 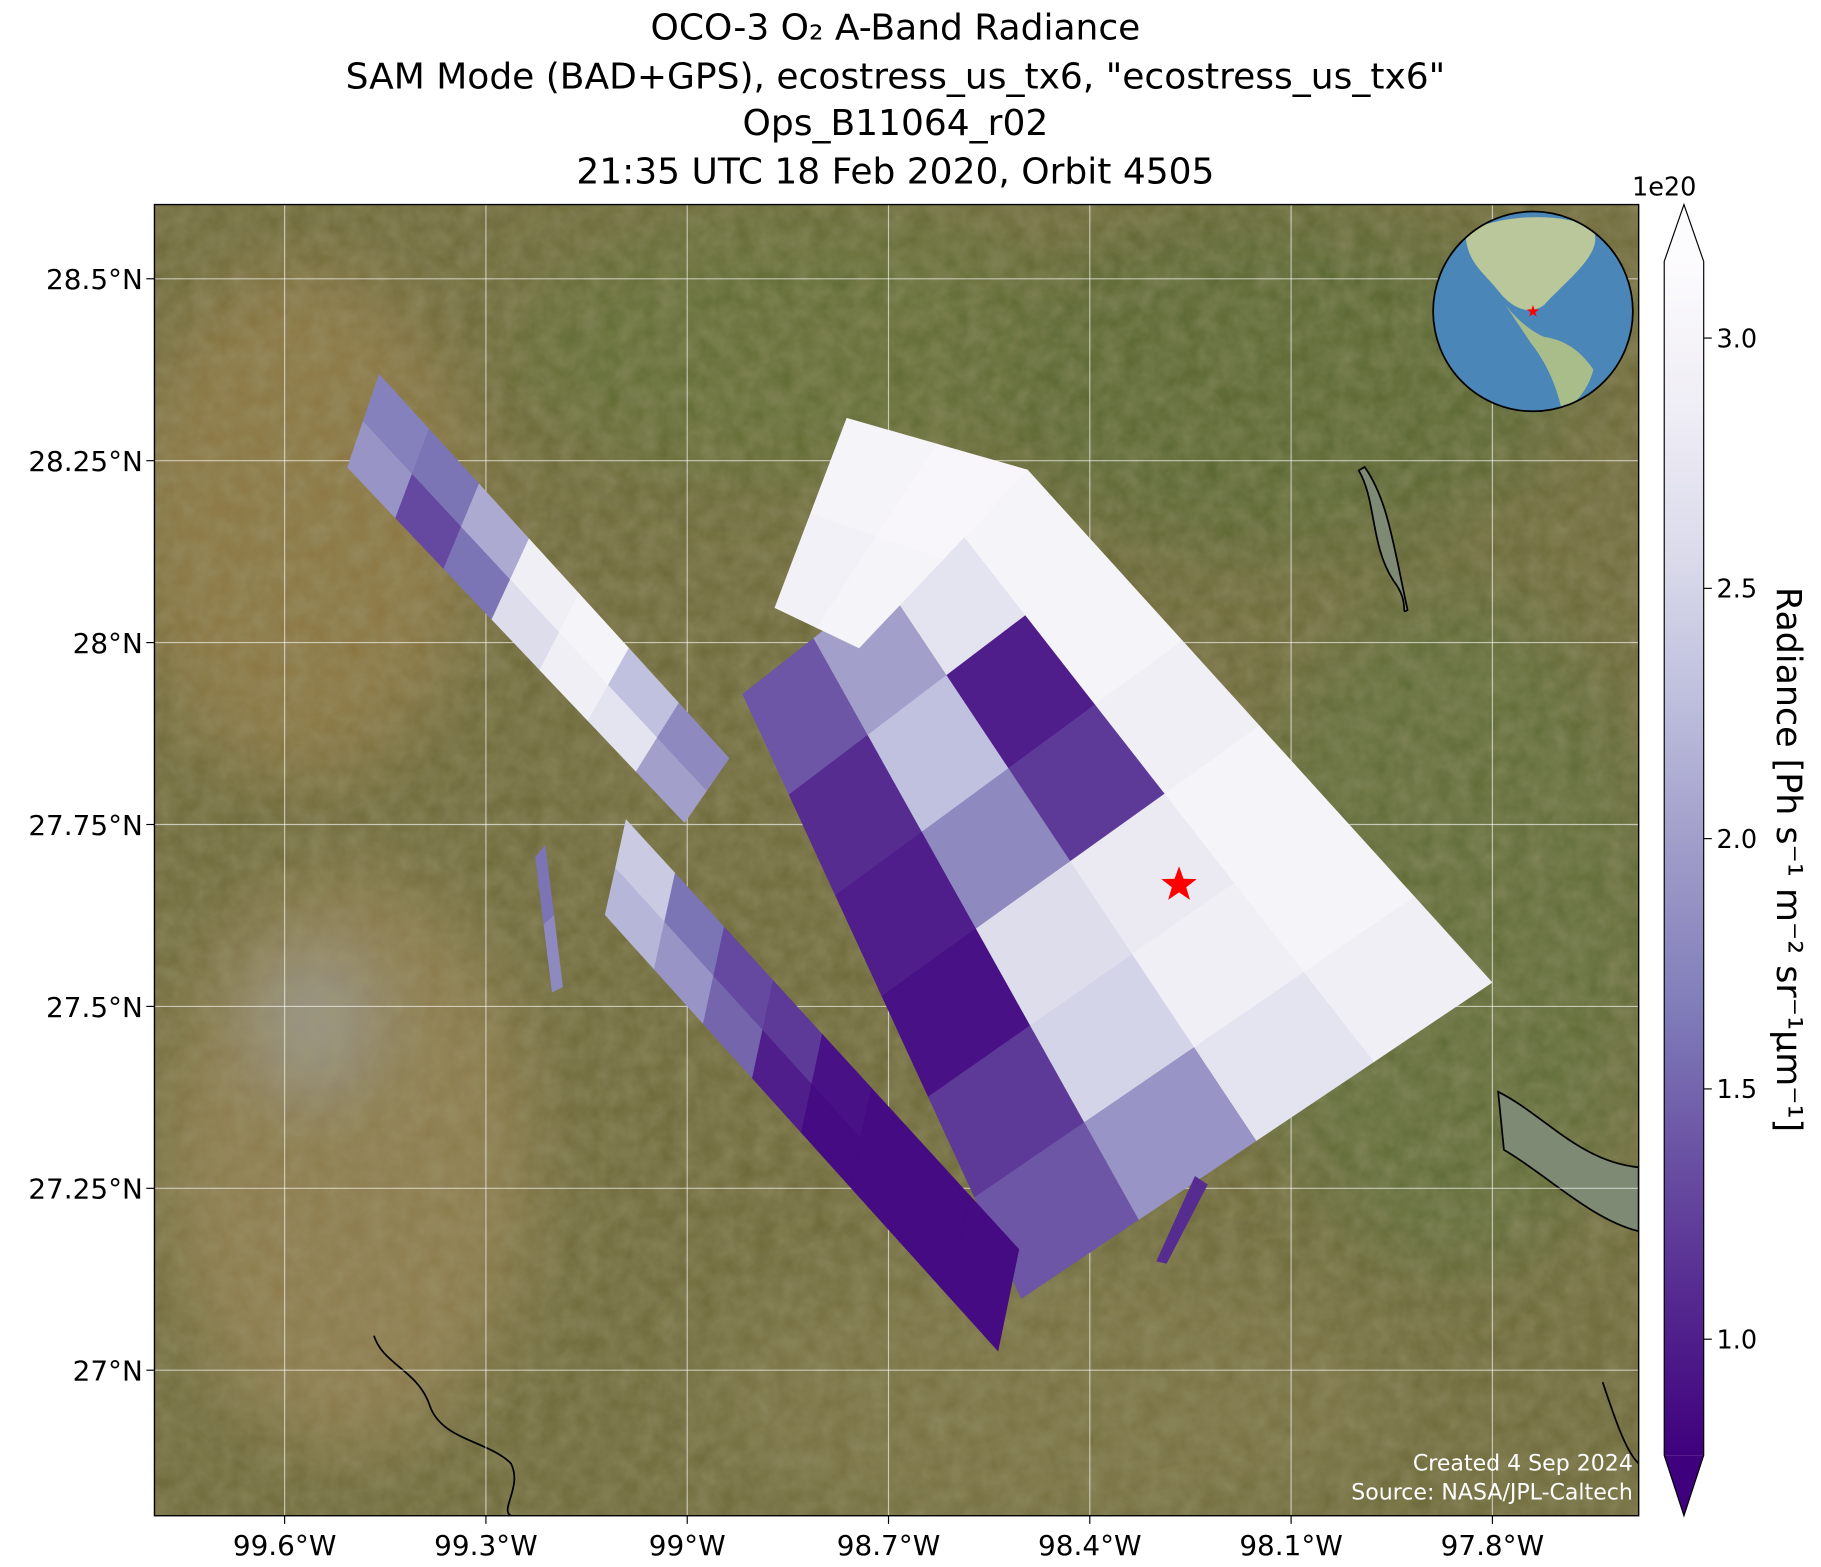 I want to click on y-tick-label: 27.25°N, so click(x=85, y=1189).